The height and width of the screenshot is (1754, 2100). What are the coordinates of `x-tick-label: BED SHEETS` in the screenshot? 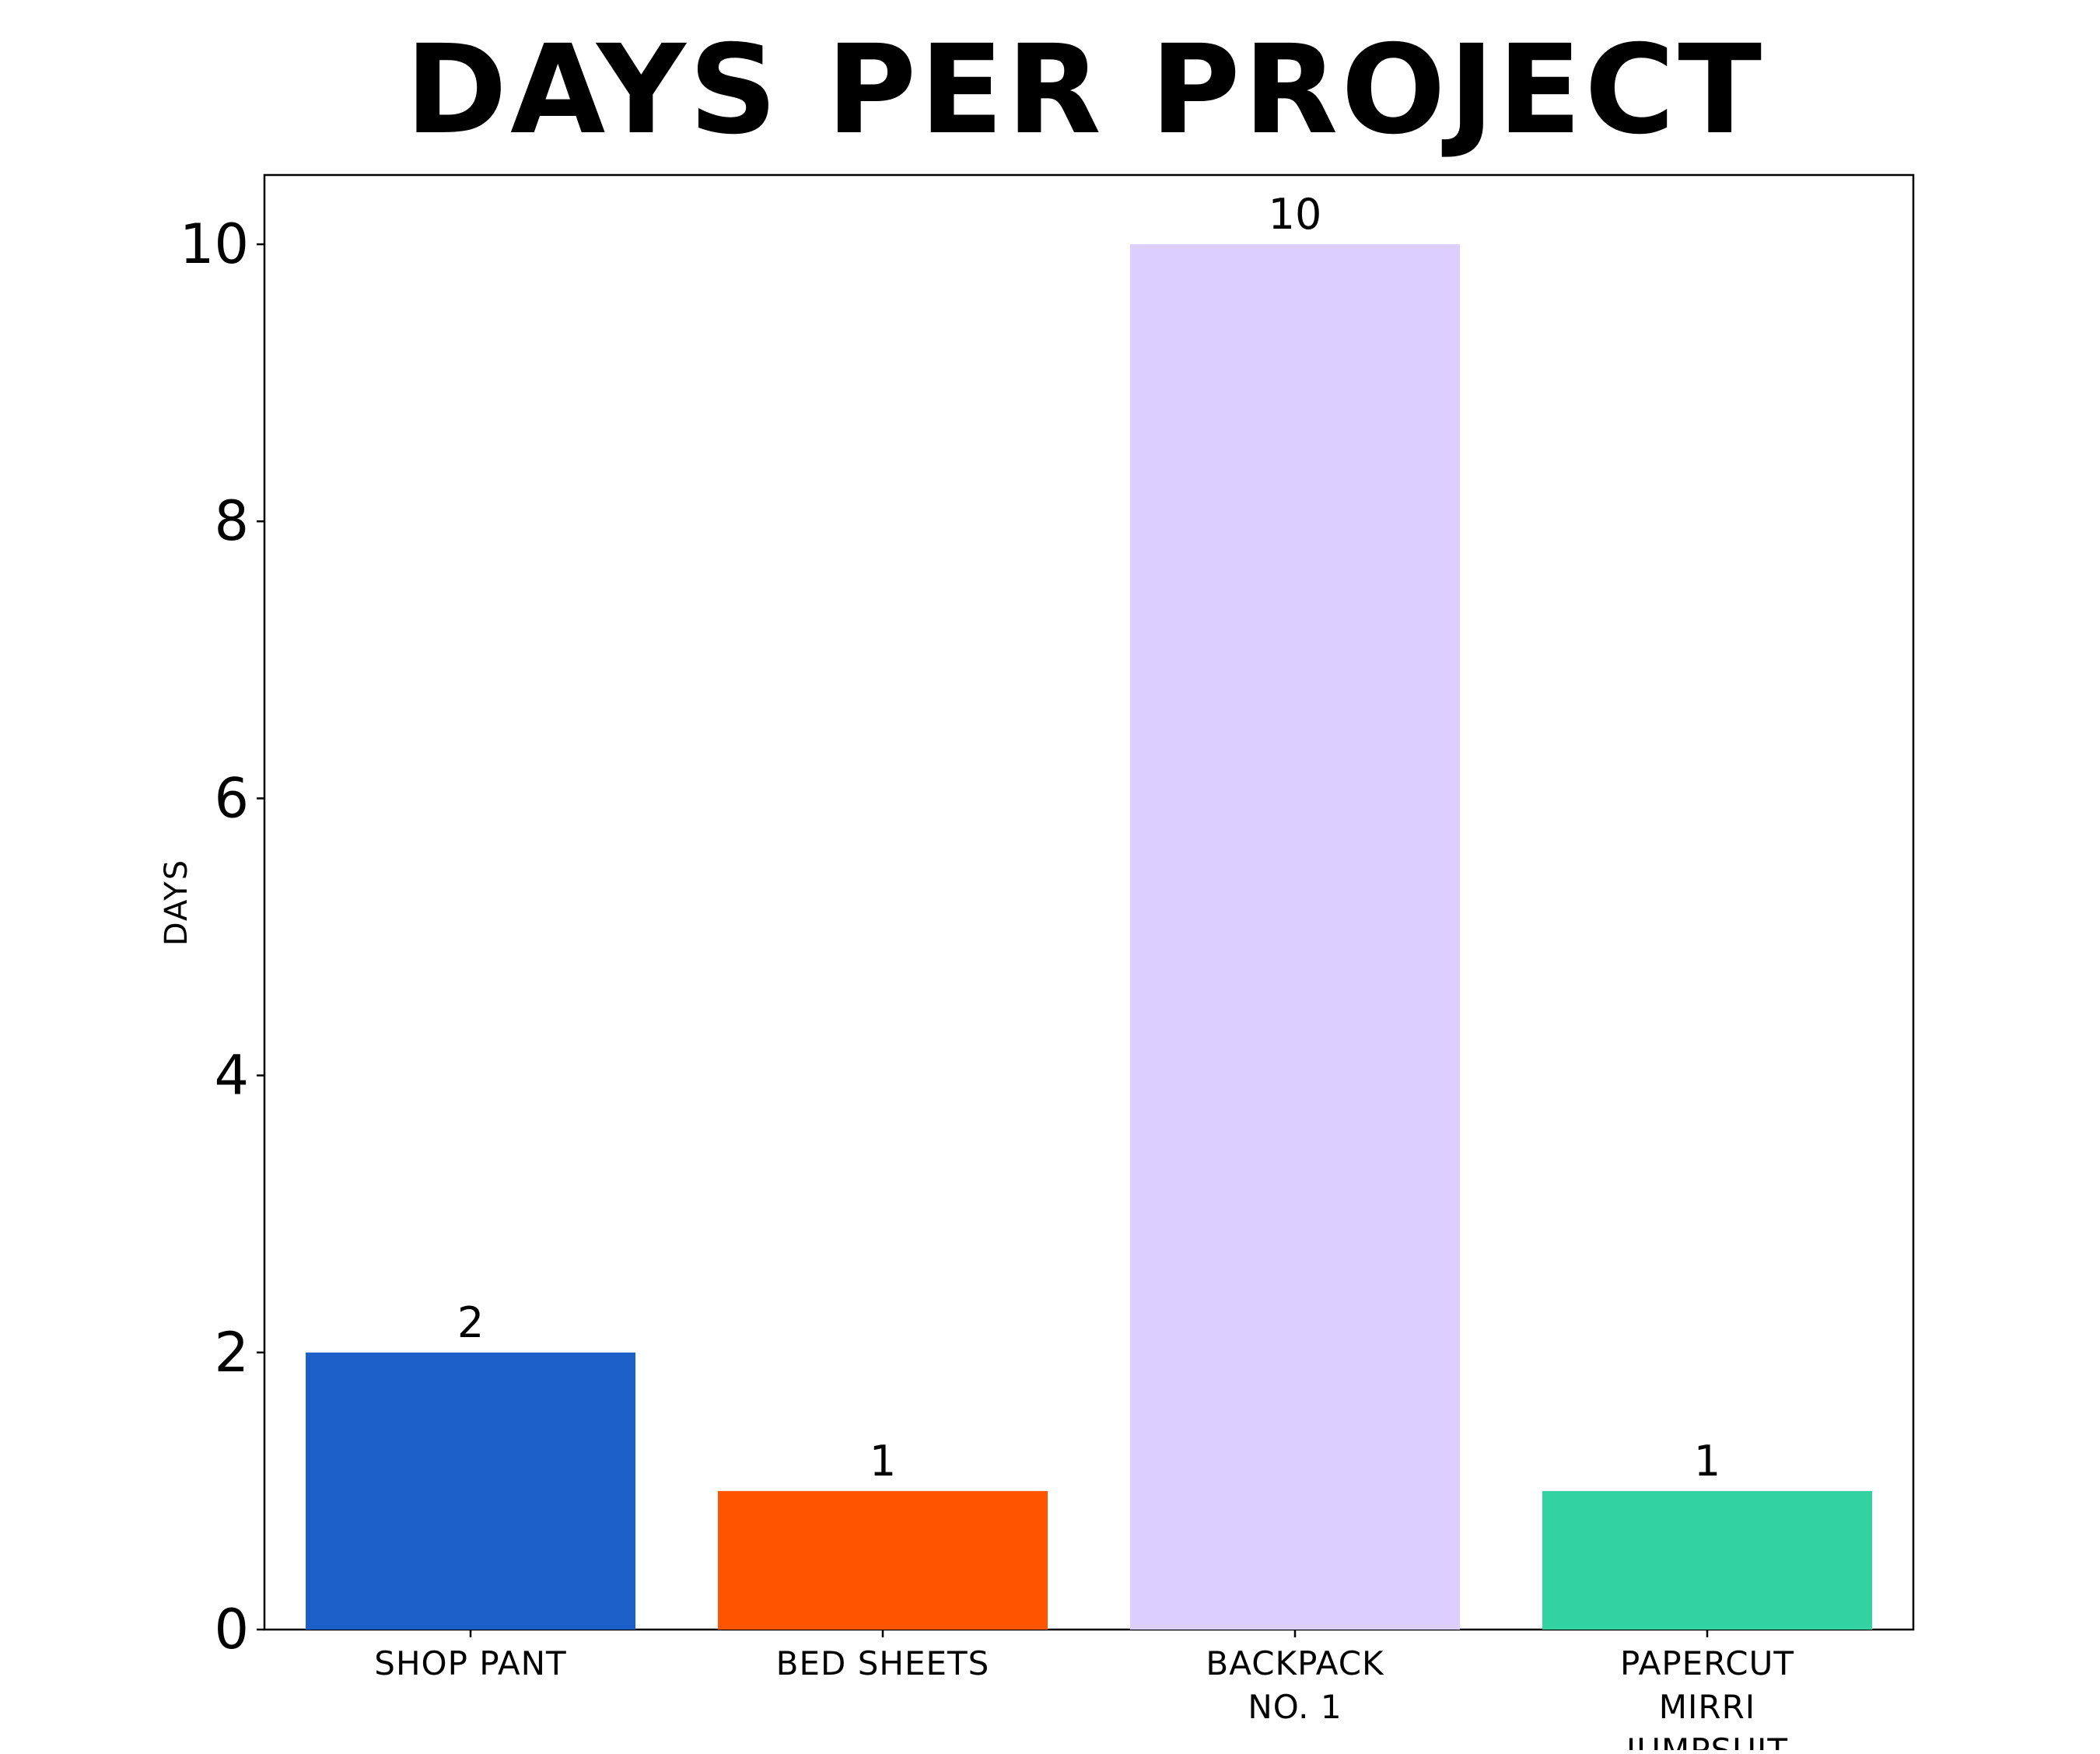 It's located at (883, 1663).